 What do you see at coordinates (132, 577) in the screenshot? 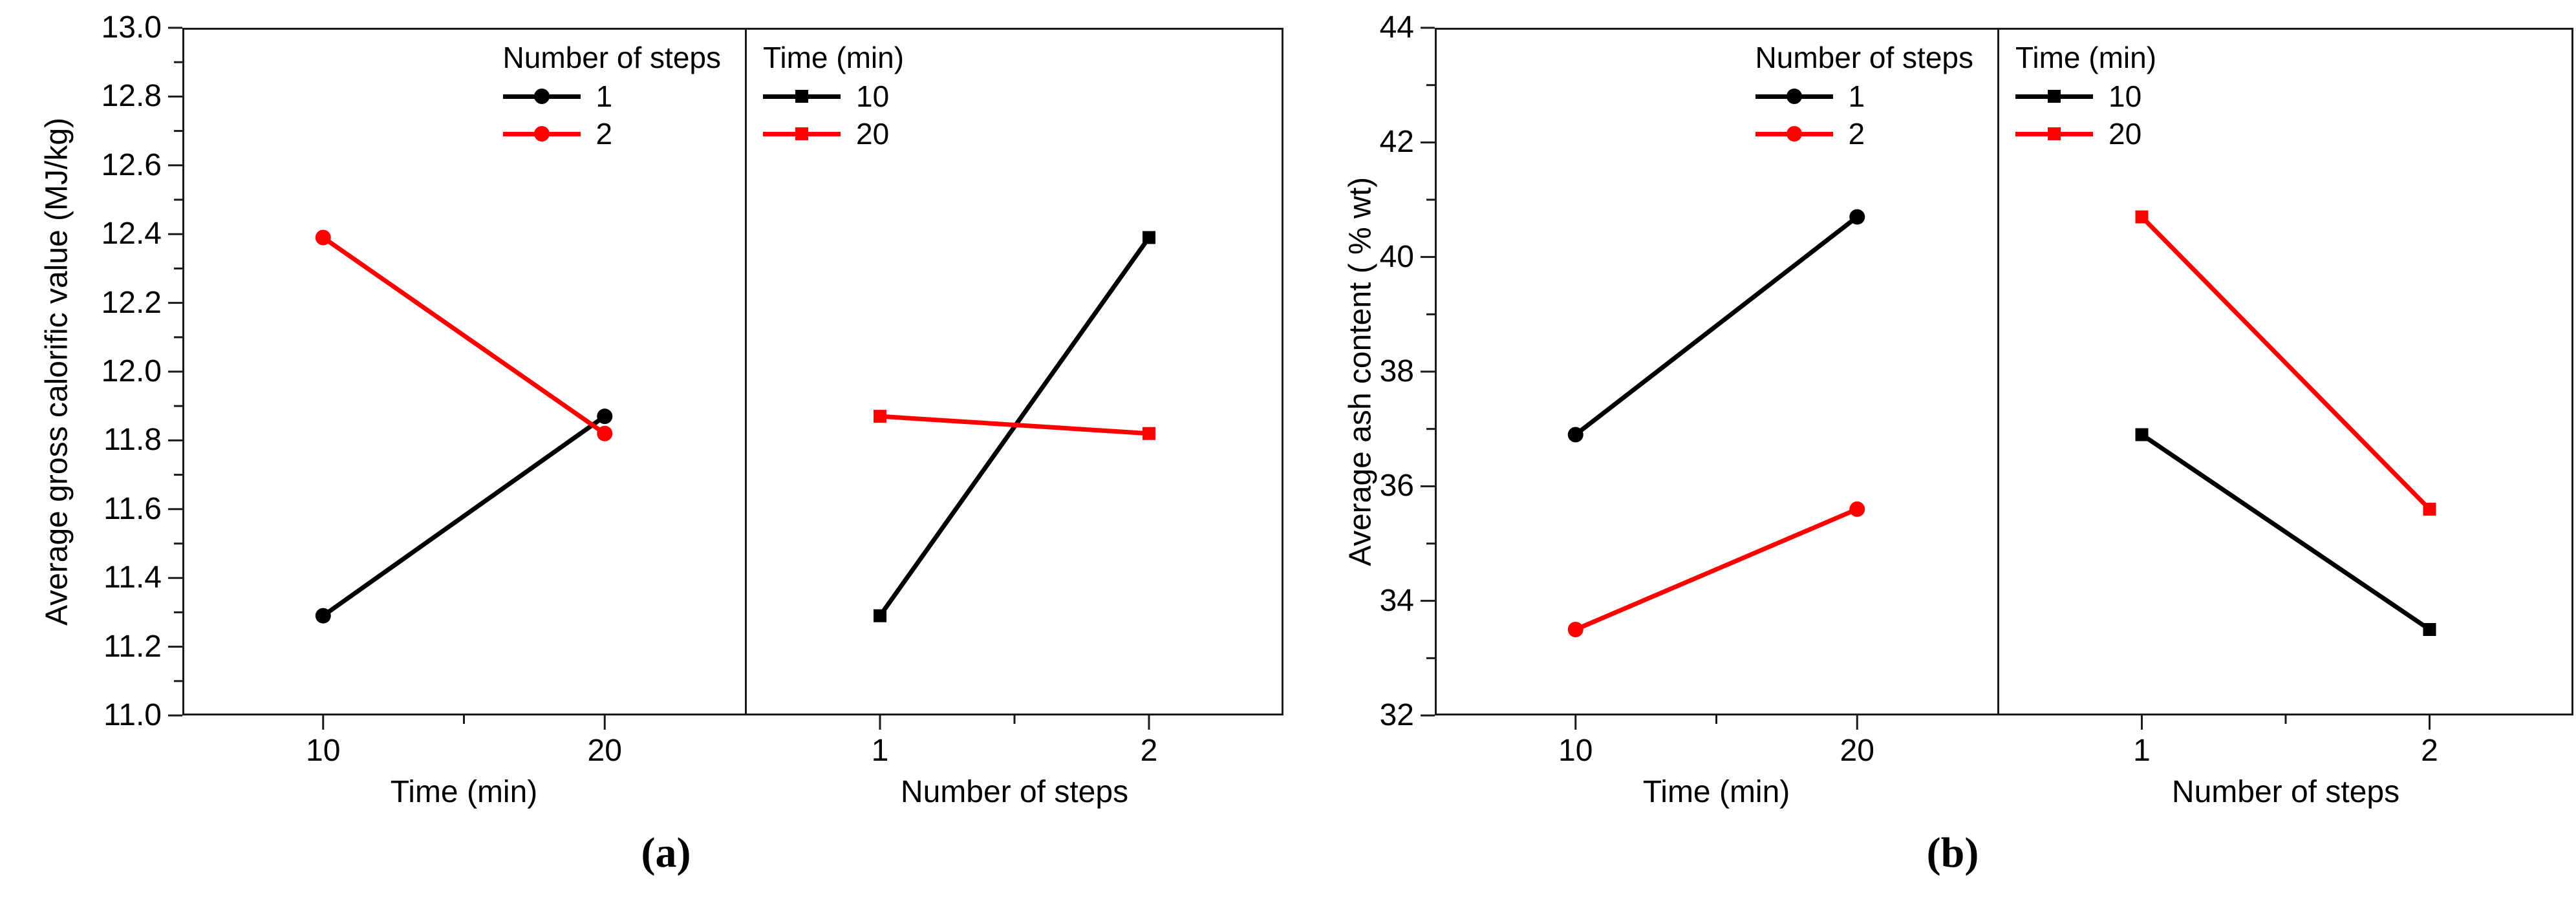
I see `y-tick-label: 11.4` at bounding box center [132, 577].